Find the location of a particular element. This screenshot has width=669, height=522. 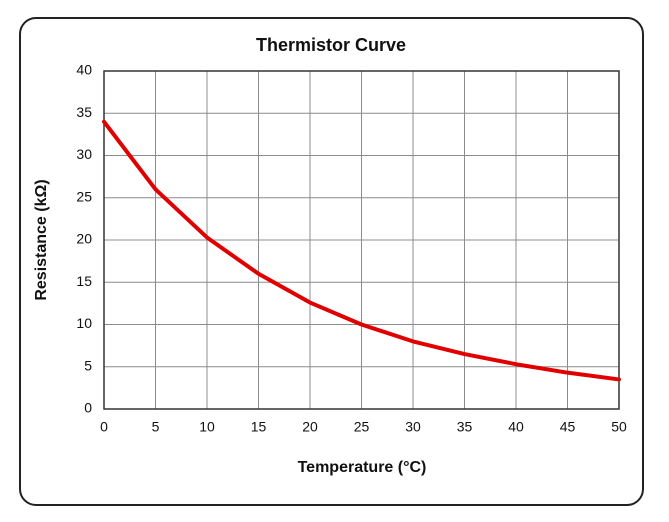

y-tick-label: 40 is located at coordinates (84, 70).